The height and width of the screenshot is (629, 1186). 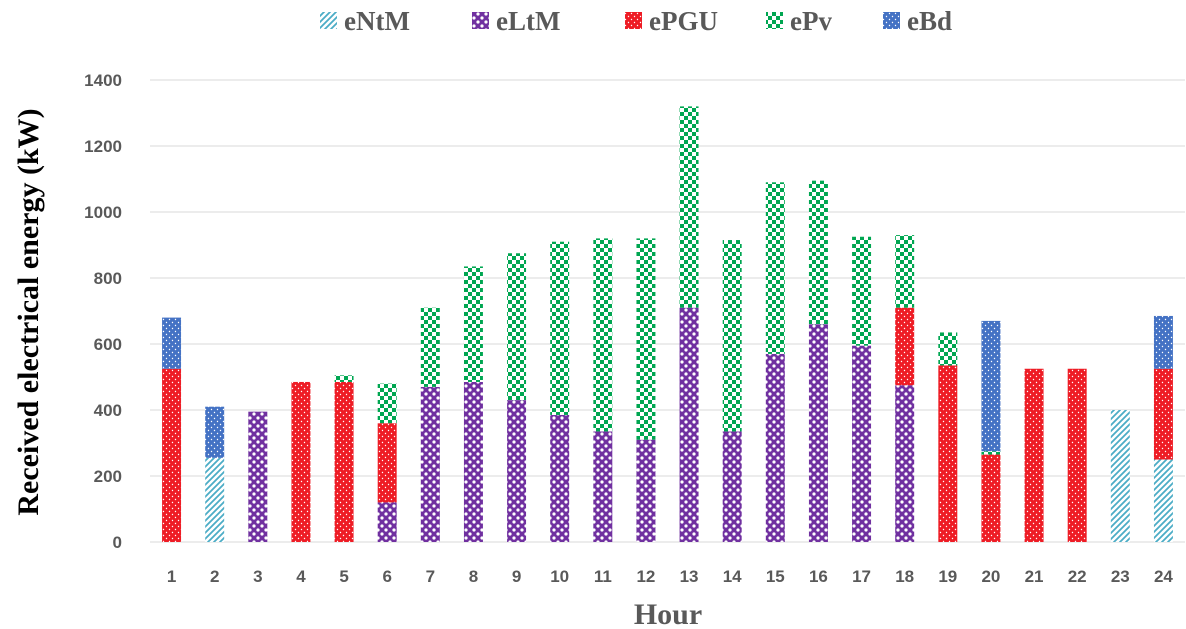 I want to click on legend-item-eBd: eBd, so click(x=917, y=21).